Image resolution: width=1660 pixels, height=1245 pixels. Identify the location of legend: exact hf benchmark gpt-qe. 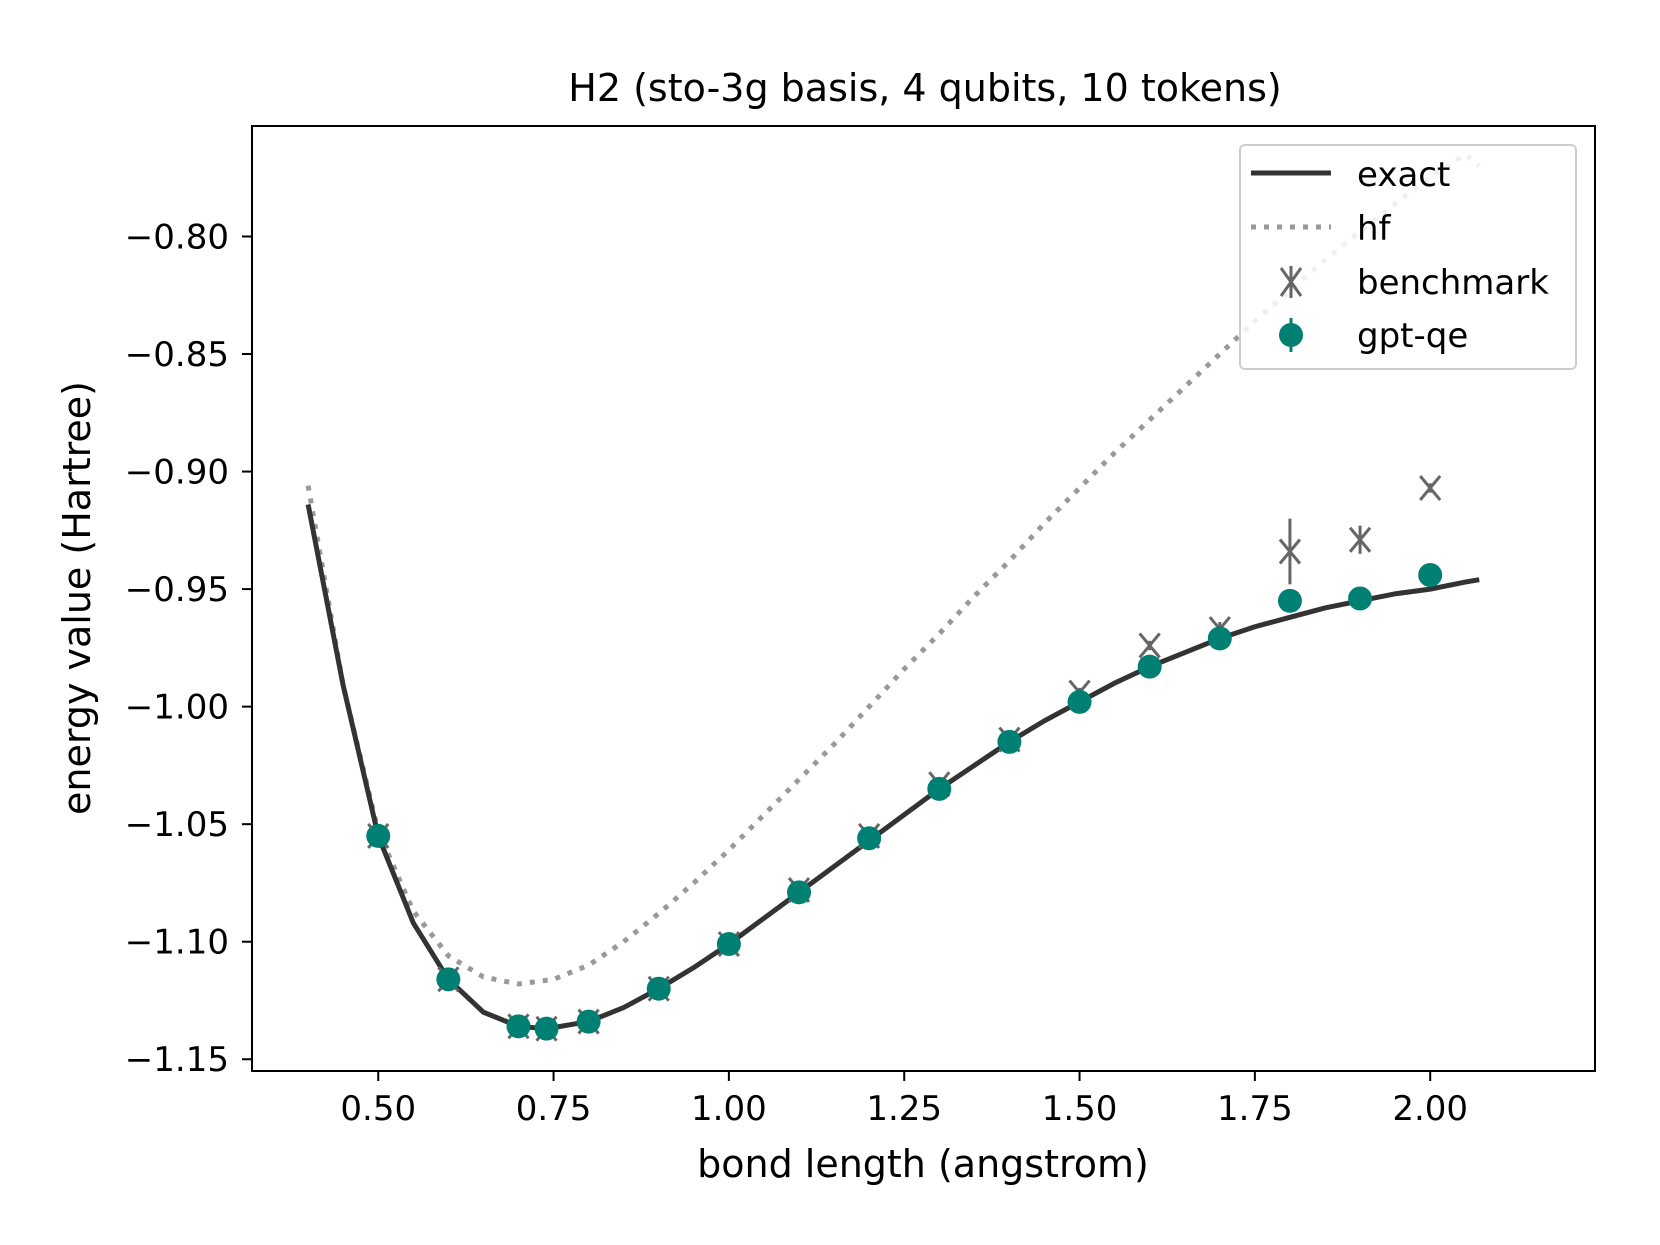
(1408, 257).